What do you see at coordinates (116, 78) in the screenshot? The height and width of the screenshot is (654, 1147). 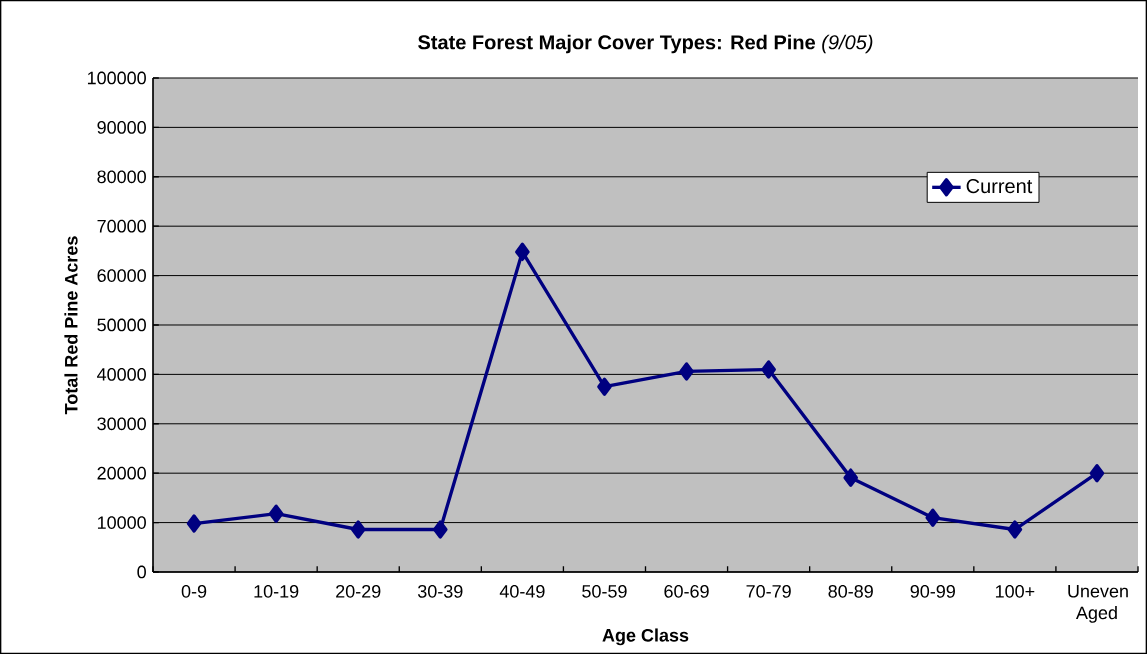 I see `y-tick-label: 100000` at bounding box center [116, 78].